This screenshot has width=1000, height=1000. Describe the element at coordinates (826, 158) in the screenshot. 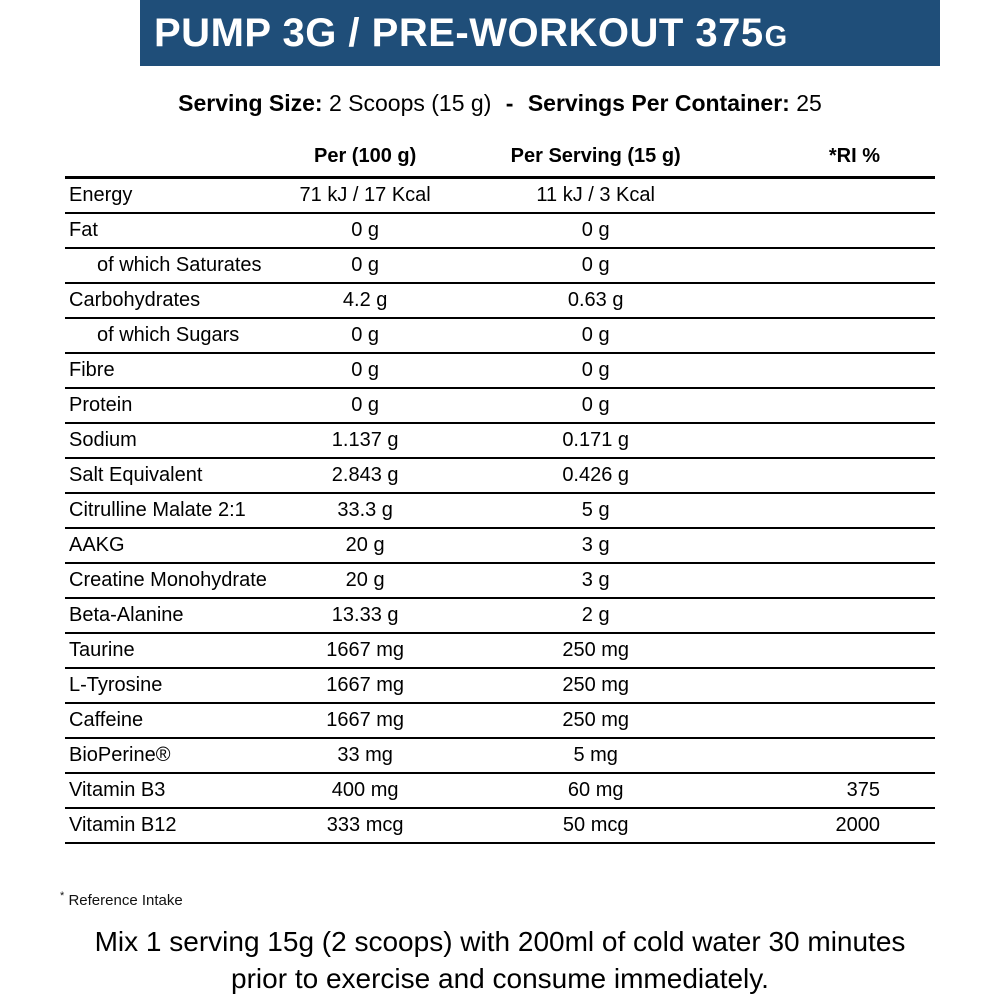

I see `ri-column-header: *RI %` at that location.